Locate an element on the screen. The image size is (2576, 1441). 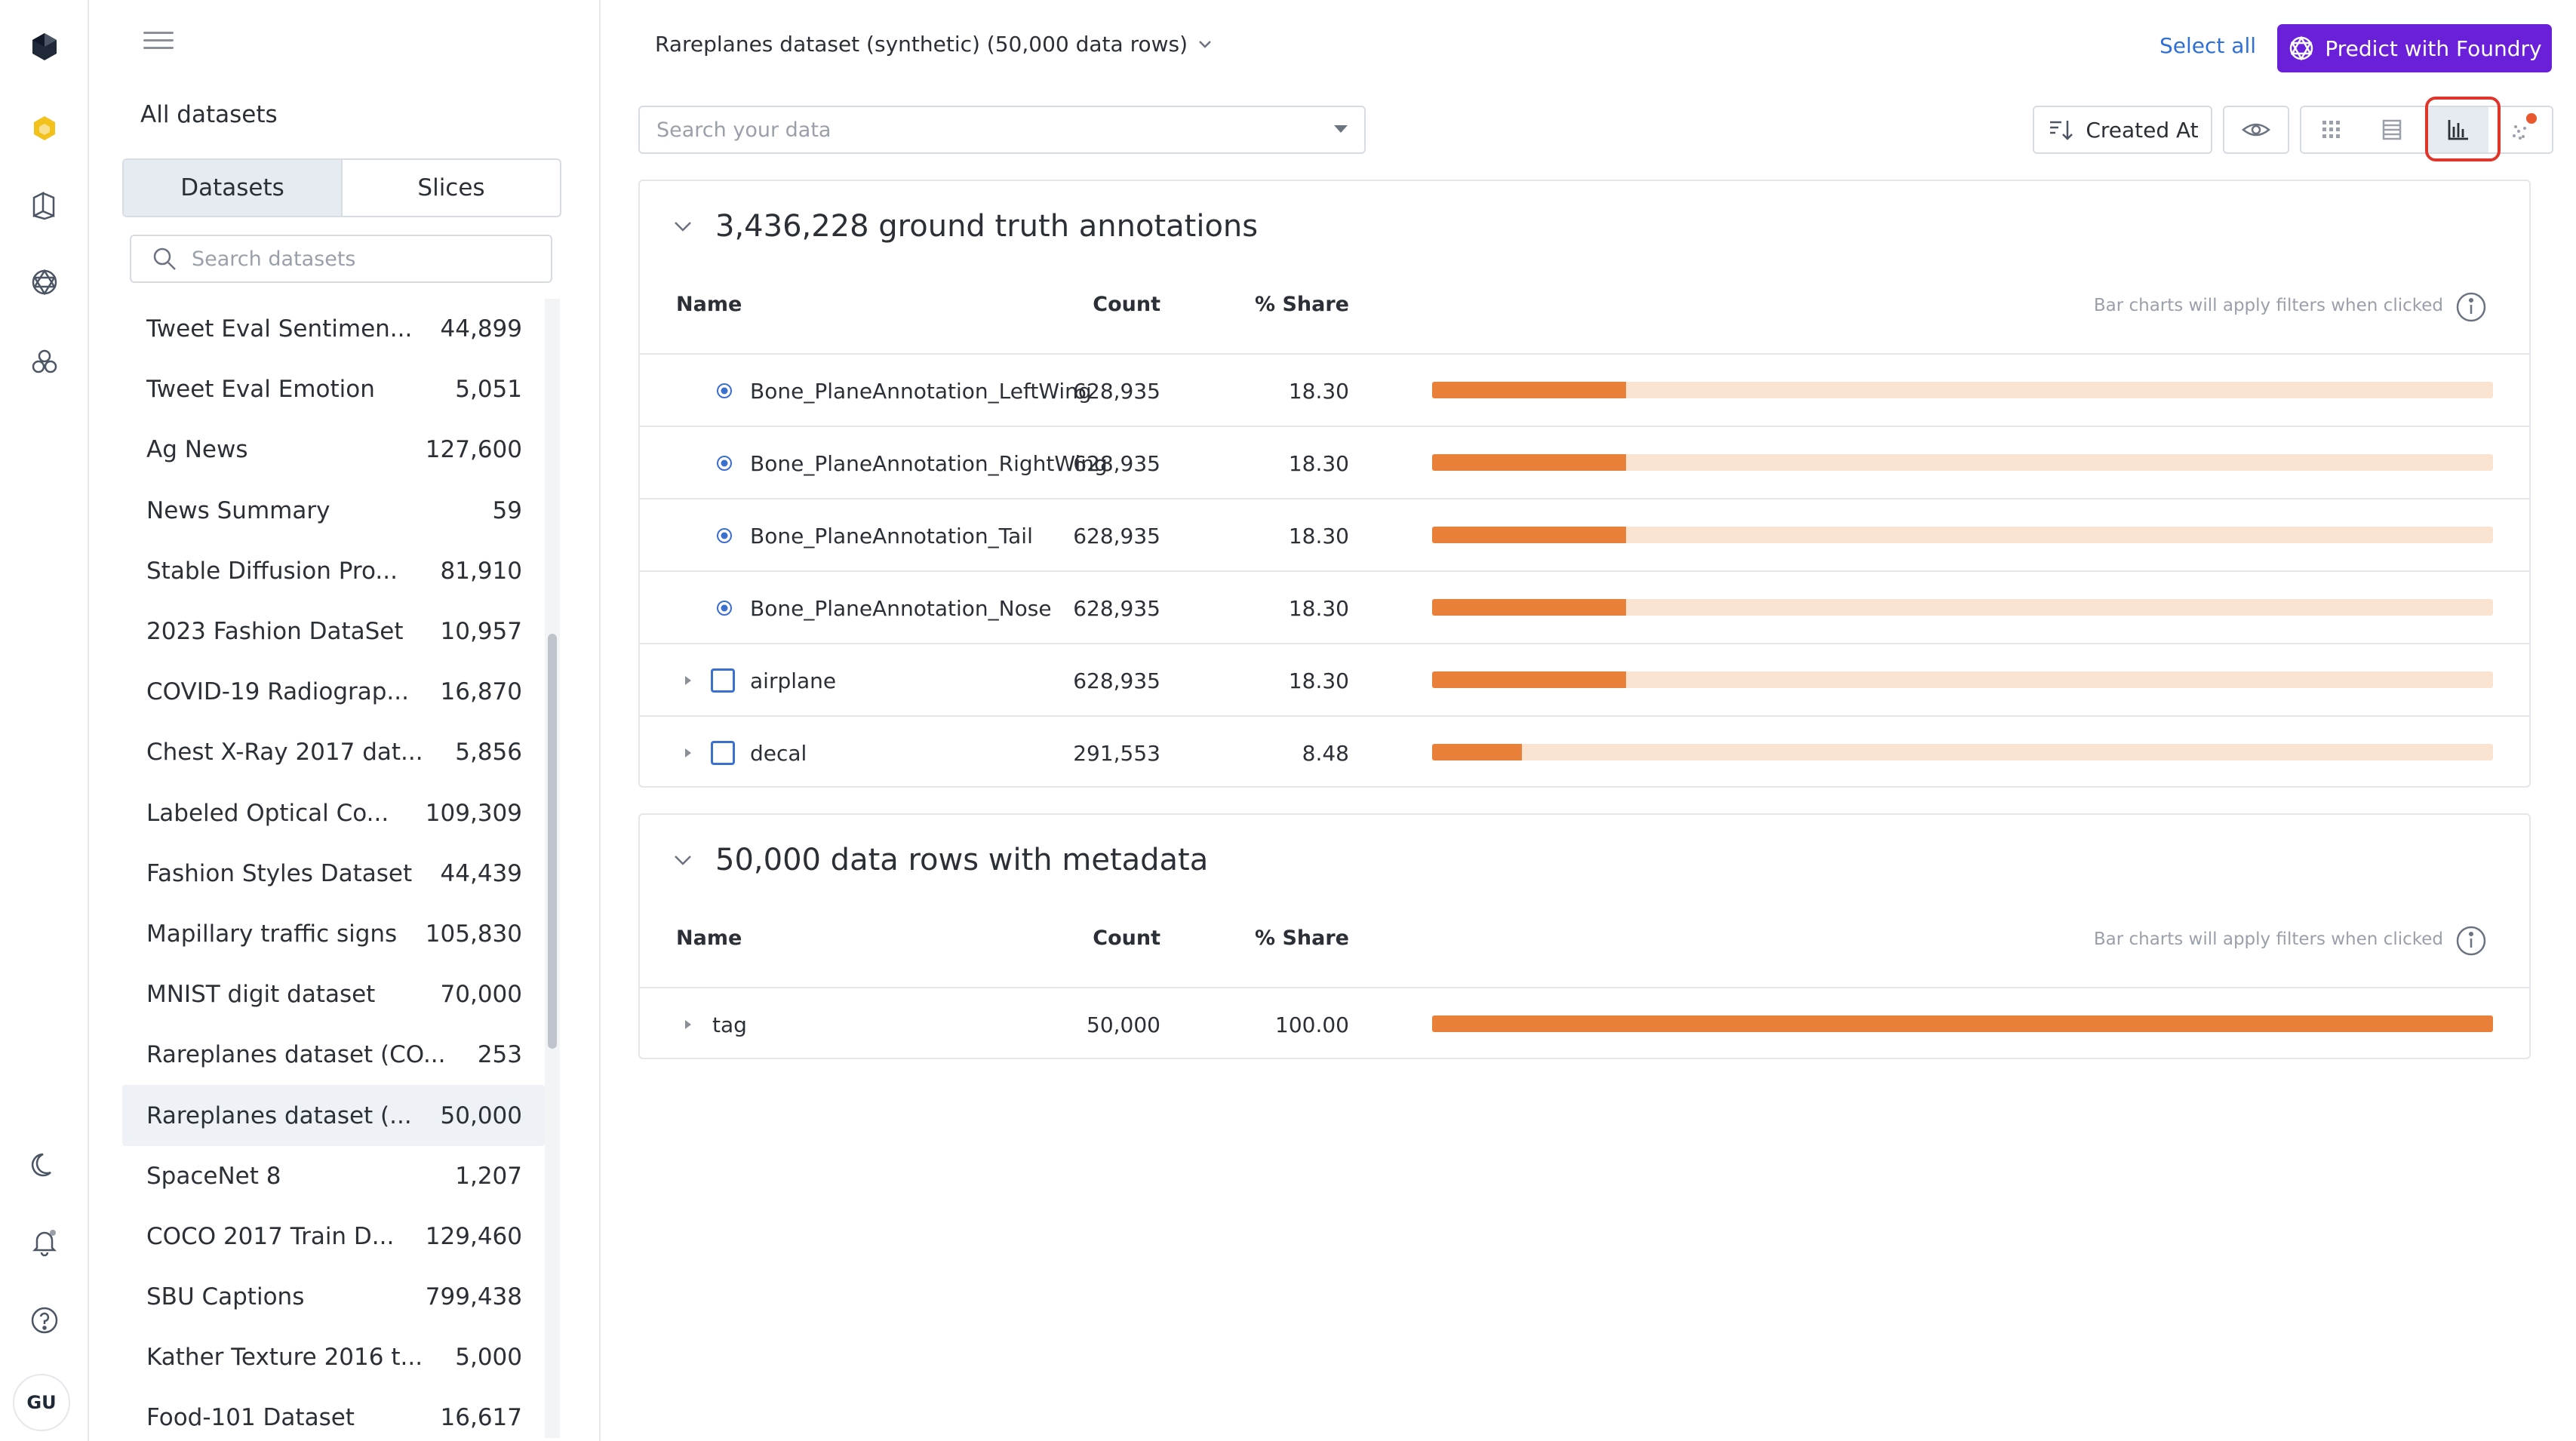
visibility-button is located at coordinates (2256, 130).